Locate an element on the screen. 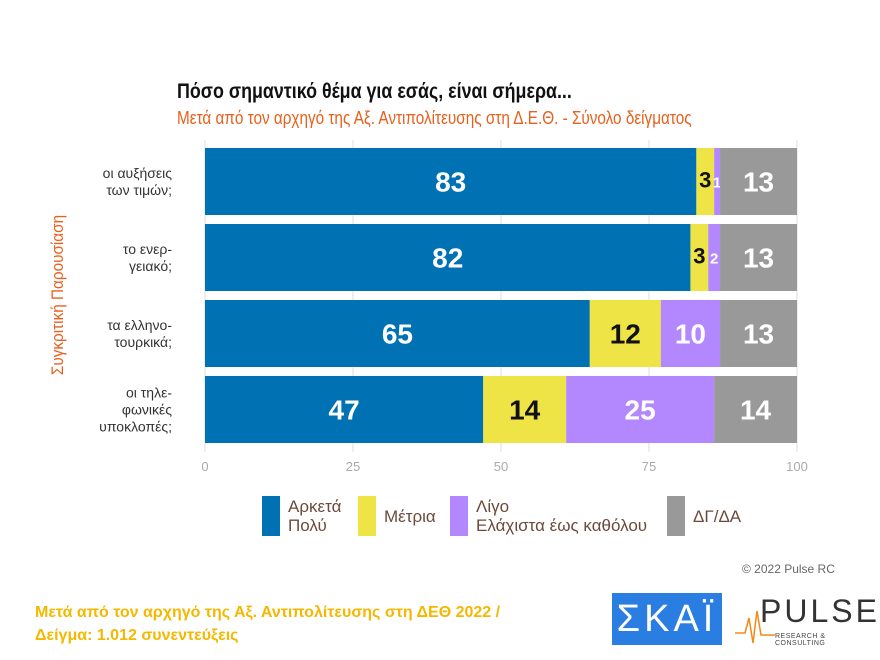  data-label: 2 is located at coordinates (714, 259).